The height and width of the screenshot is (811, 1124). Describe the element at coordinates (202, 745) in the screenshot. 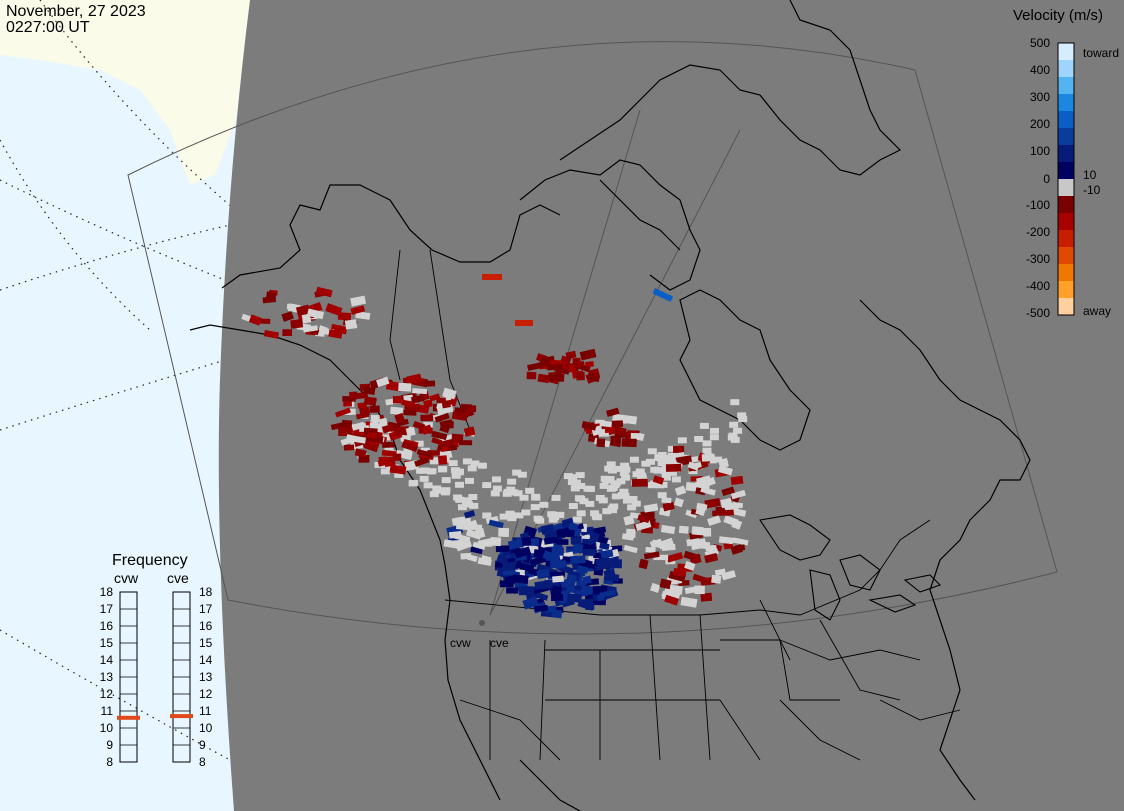

I see `frequency-tick-label: 9` at that location.